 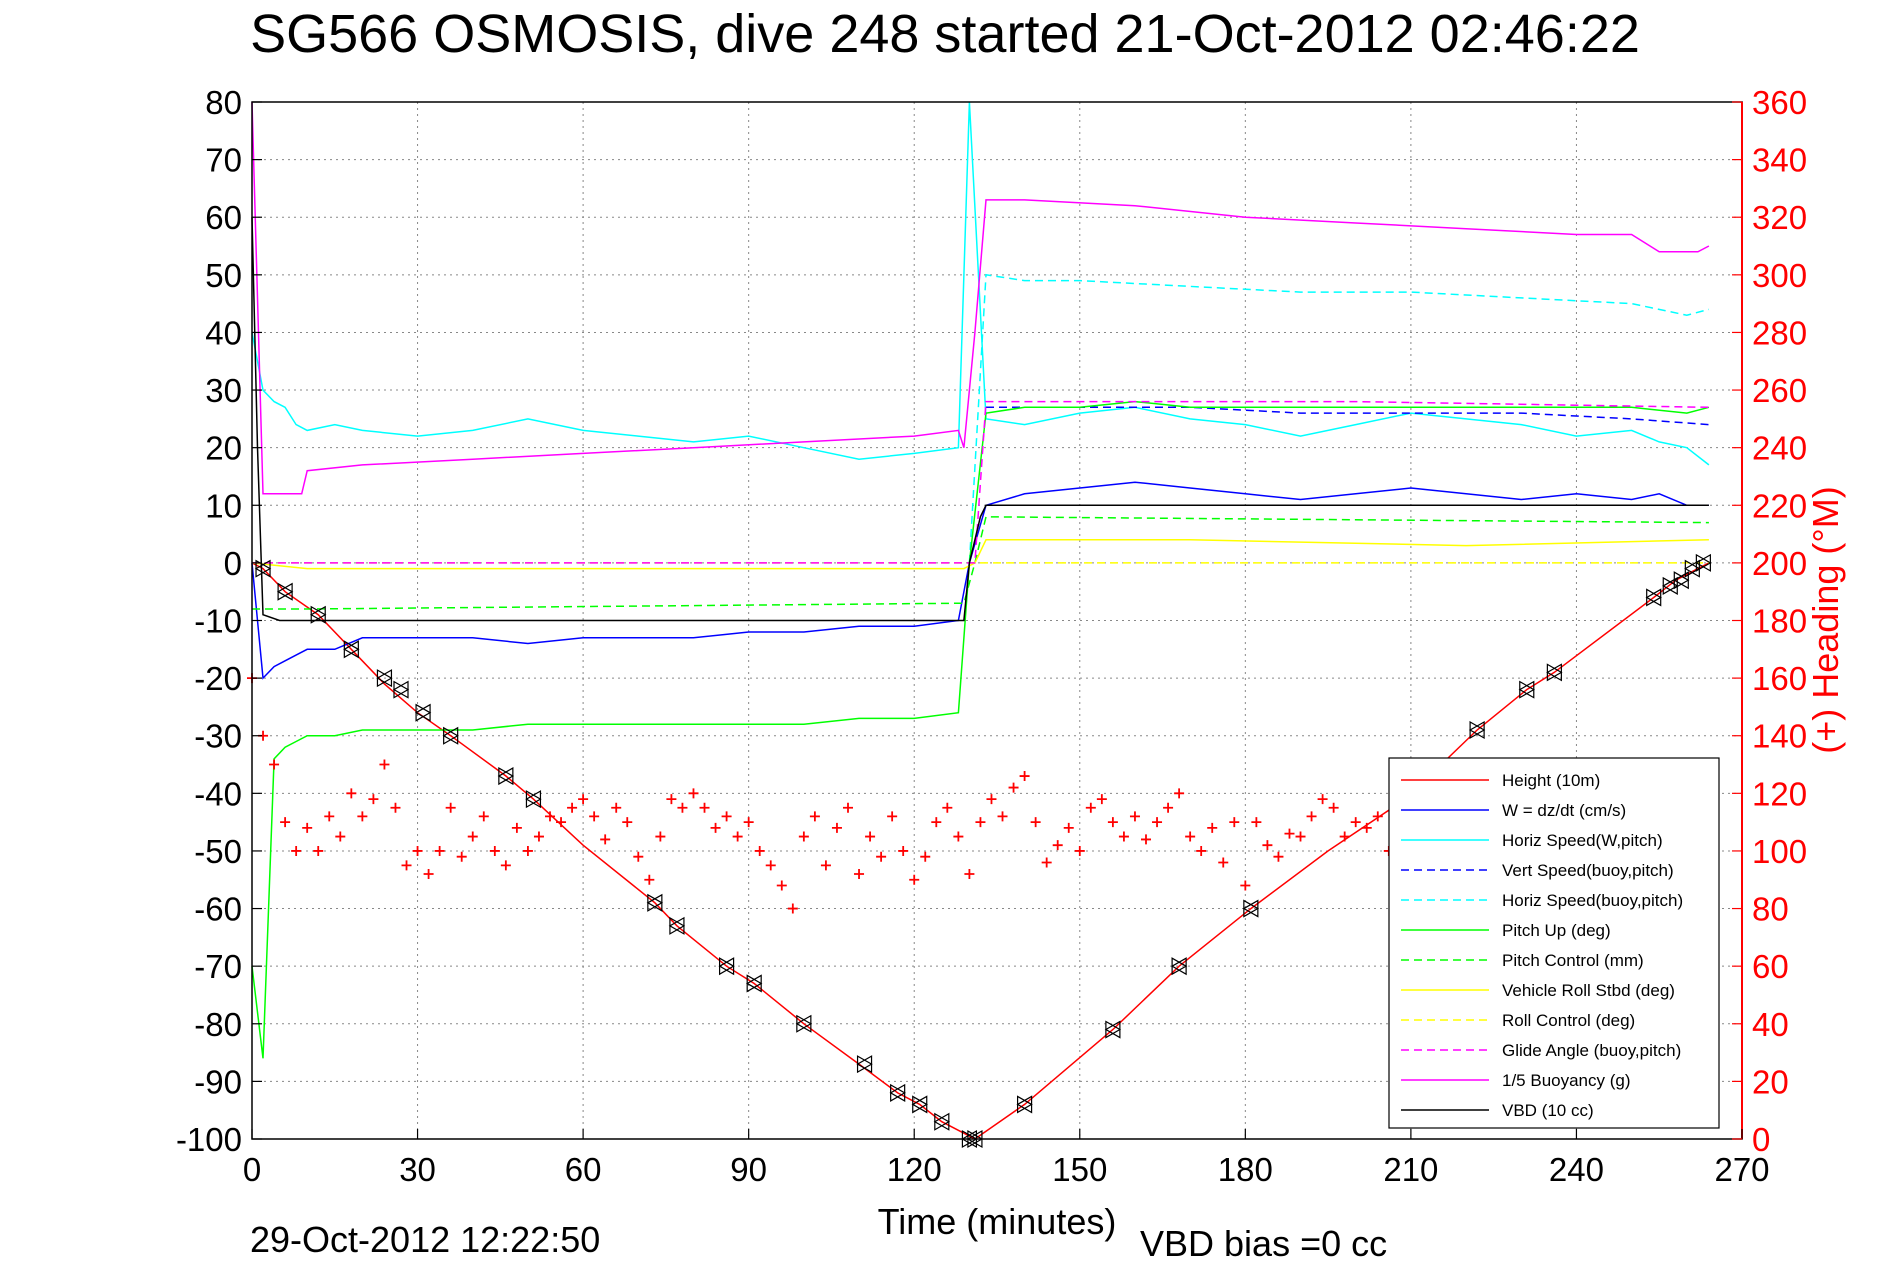 I want to click on vbd-bias-note: VBD bias =0 cc, so click(x=1263, y=1242).